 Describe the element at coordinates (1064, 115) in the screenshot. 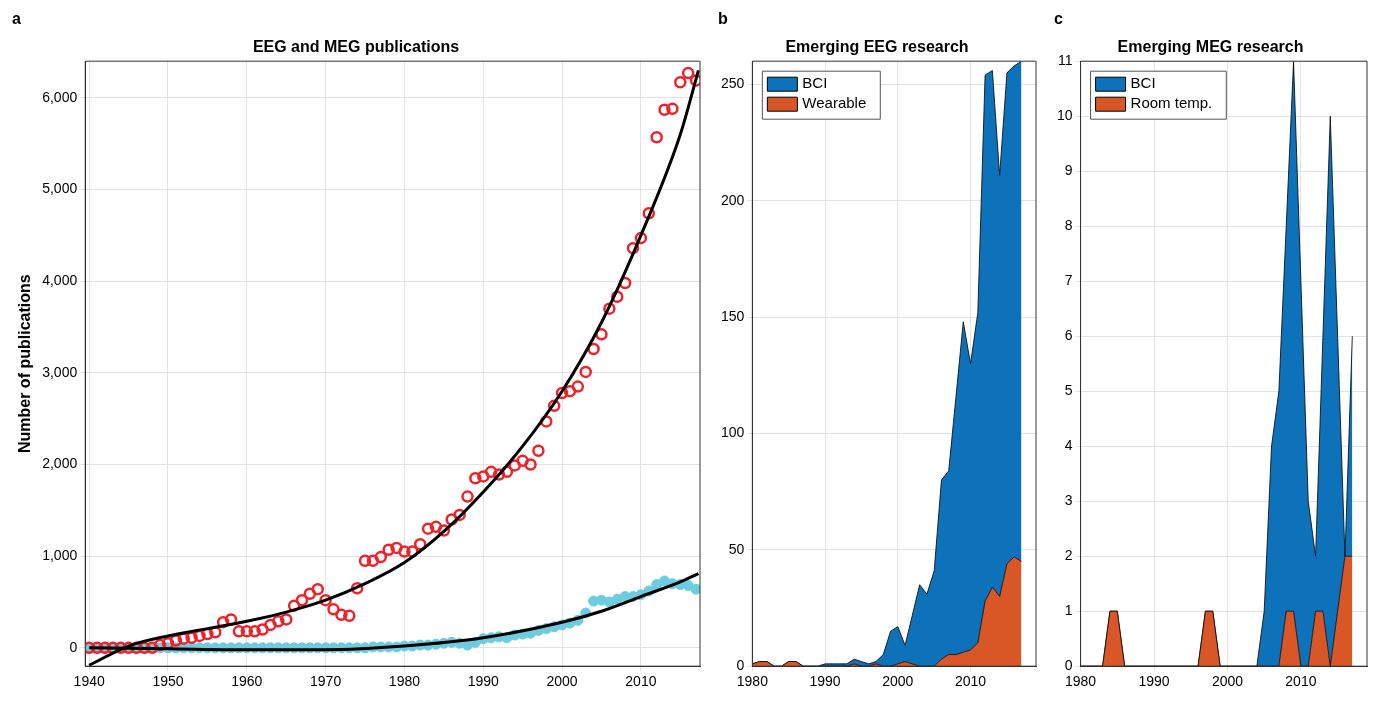

I see `y-tick-label: 10` at that location.